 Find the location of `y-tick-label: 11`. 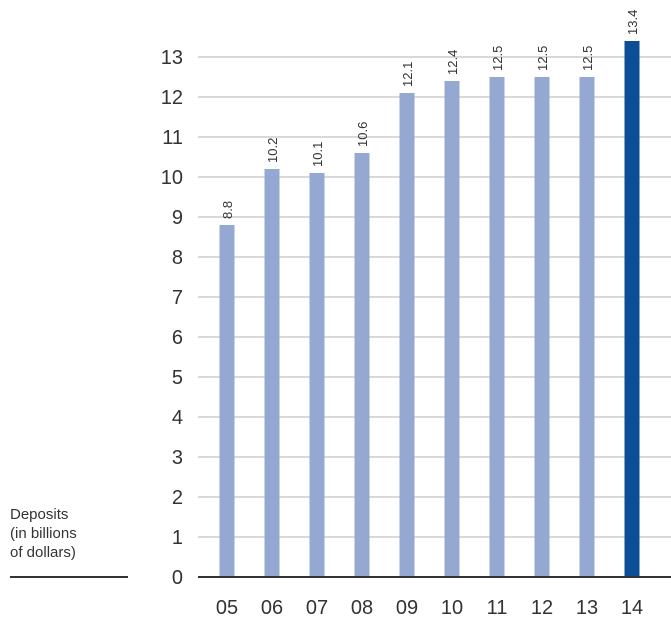

y-tick-label: 11 is located at coordinates (172, 138).